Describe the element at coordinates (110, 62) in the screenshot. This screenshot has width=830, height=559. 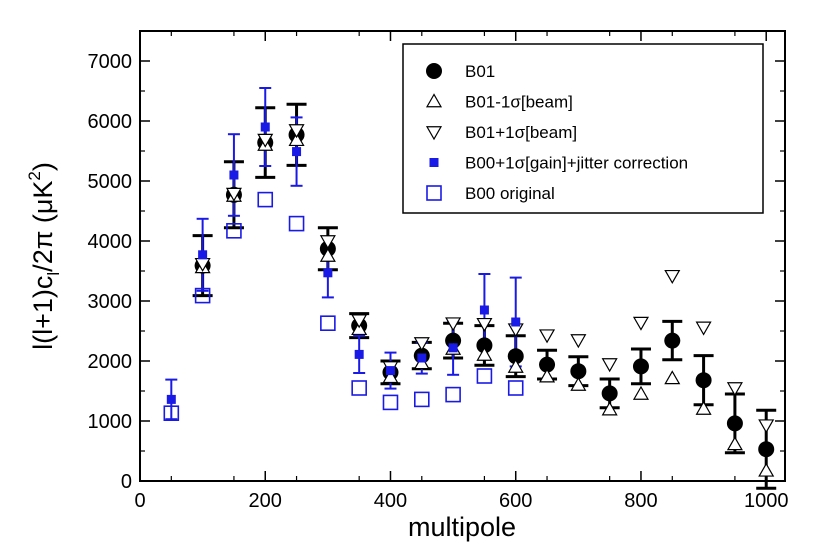
I see `y-tick-label: 7000` at that location.